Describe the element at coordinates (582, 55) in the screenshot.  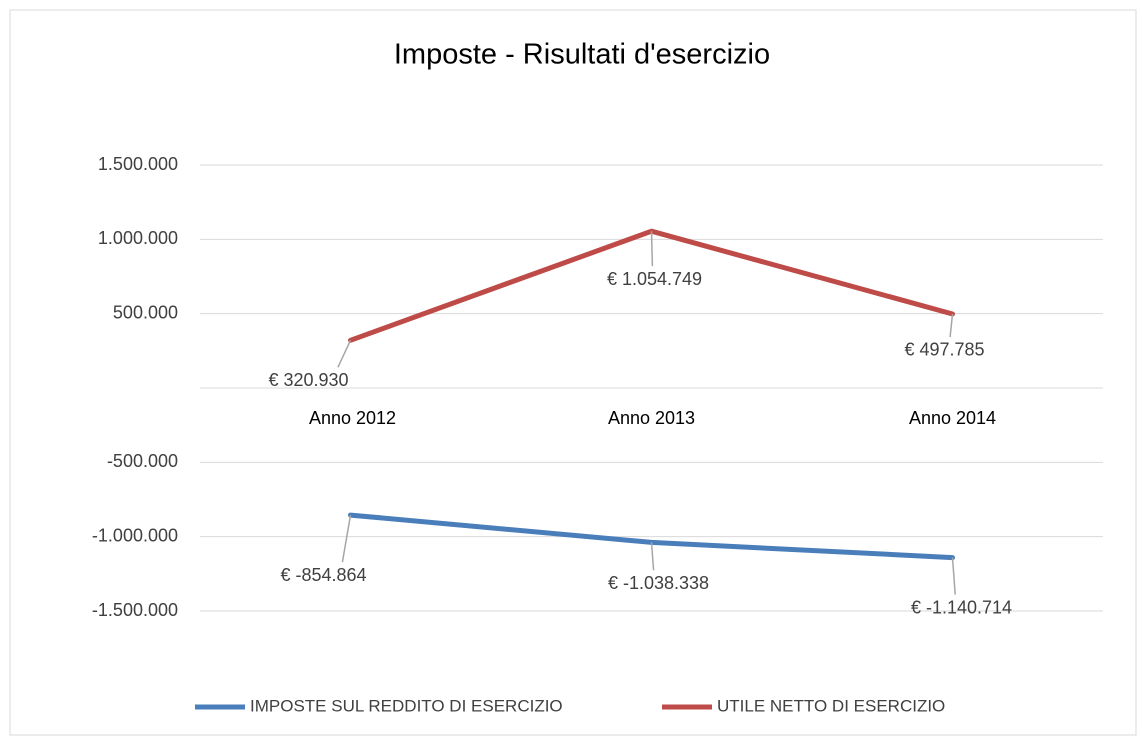
I see `chart-title: Imposte - Risultati d'esercizio` at that location.